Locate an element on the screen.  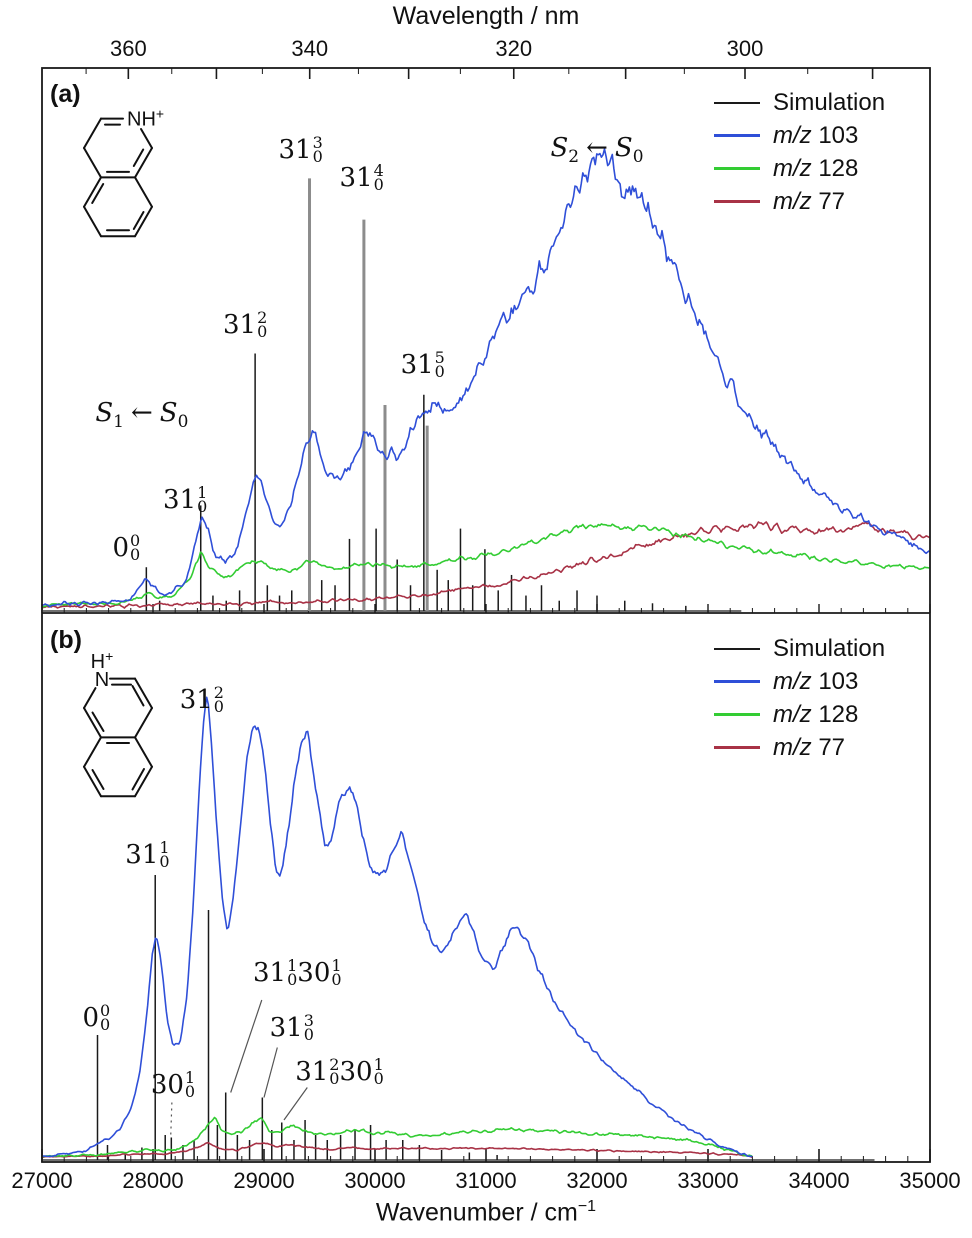
bottom-axis-title-text: Wavenumber / cm is located at coordinates (476, 1212).